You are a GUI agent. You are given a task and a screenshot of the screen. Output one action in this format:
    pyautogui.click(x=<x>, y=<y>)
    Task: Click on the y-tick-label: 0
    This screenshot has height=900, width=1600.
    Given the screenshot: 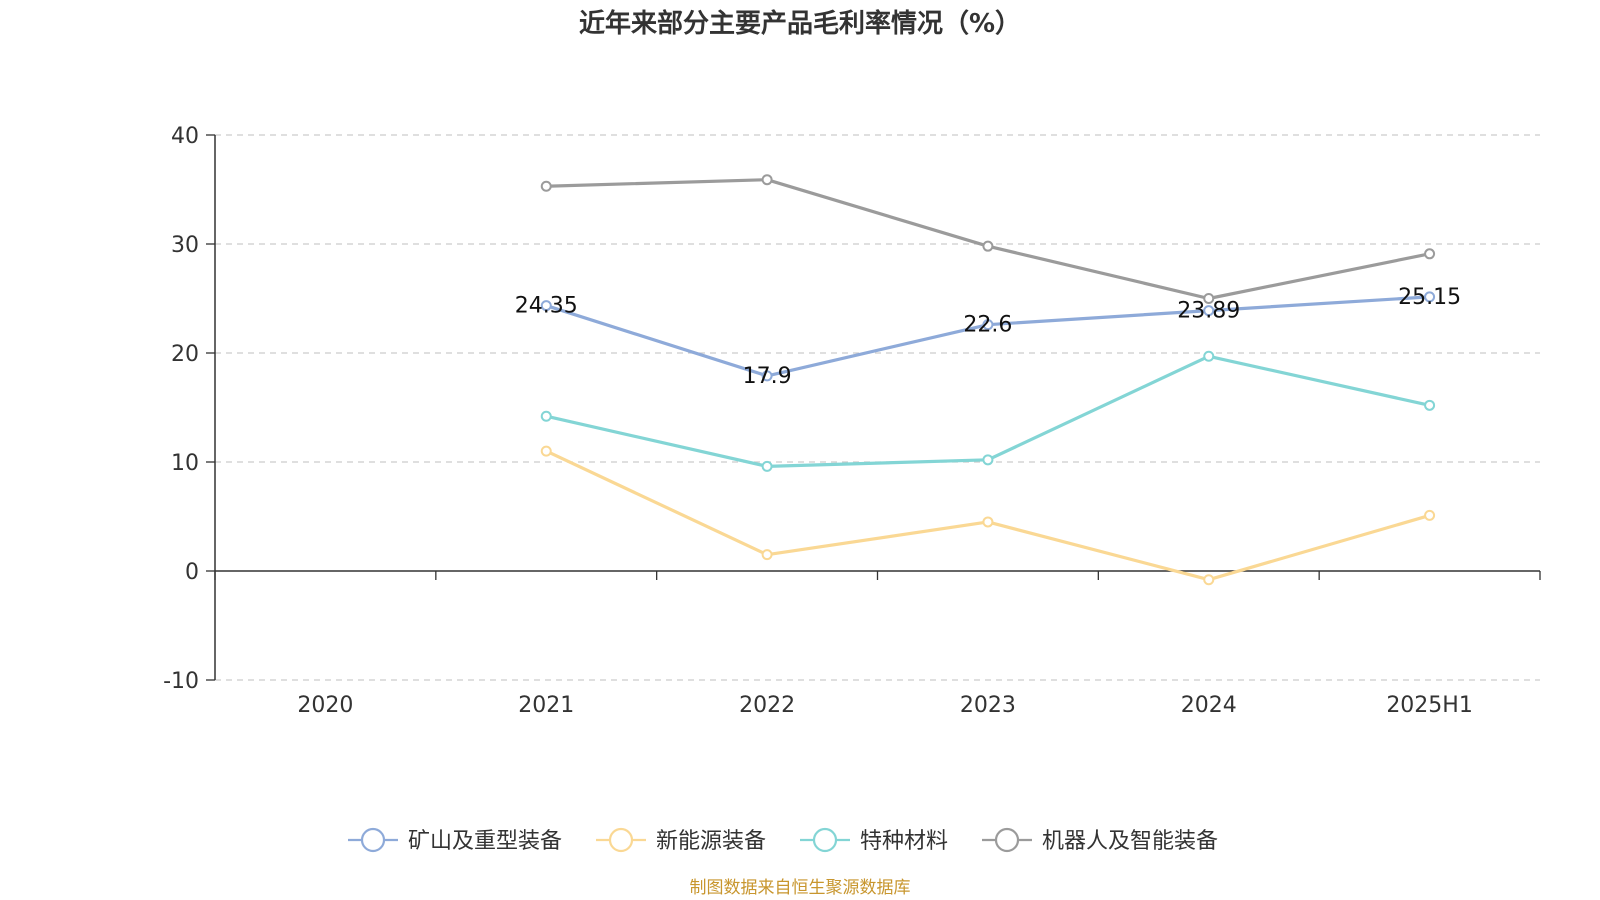 What is the action you would take?
    pyautogui.click(x=192, y=572)
    